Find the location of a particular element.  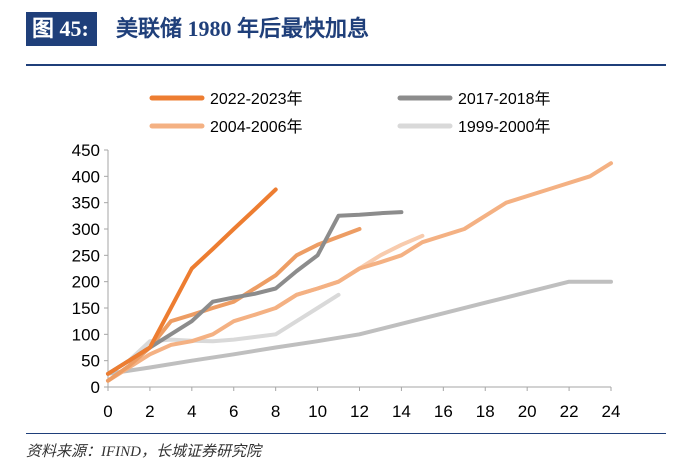

y-tick-label: 150 is located at coordinates (86, 308).